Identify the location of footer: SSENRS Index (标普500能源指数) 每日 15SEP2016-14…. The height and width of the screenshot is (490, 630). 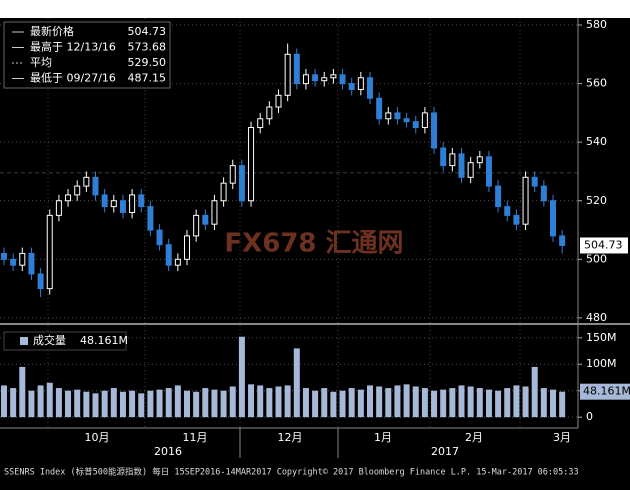
(291, 472).